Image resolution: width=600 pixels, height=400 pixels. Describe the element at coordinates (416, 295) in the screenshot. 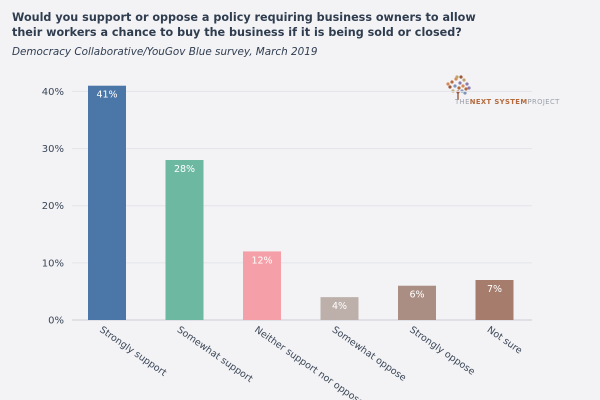

I see `bar-data-label: 6%` at that location.